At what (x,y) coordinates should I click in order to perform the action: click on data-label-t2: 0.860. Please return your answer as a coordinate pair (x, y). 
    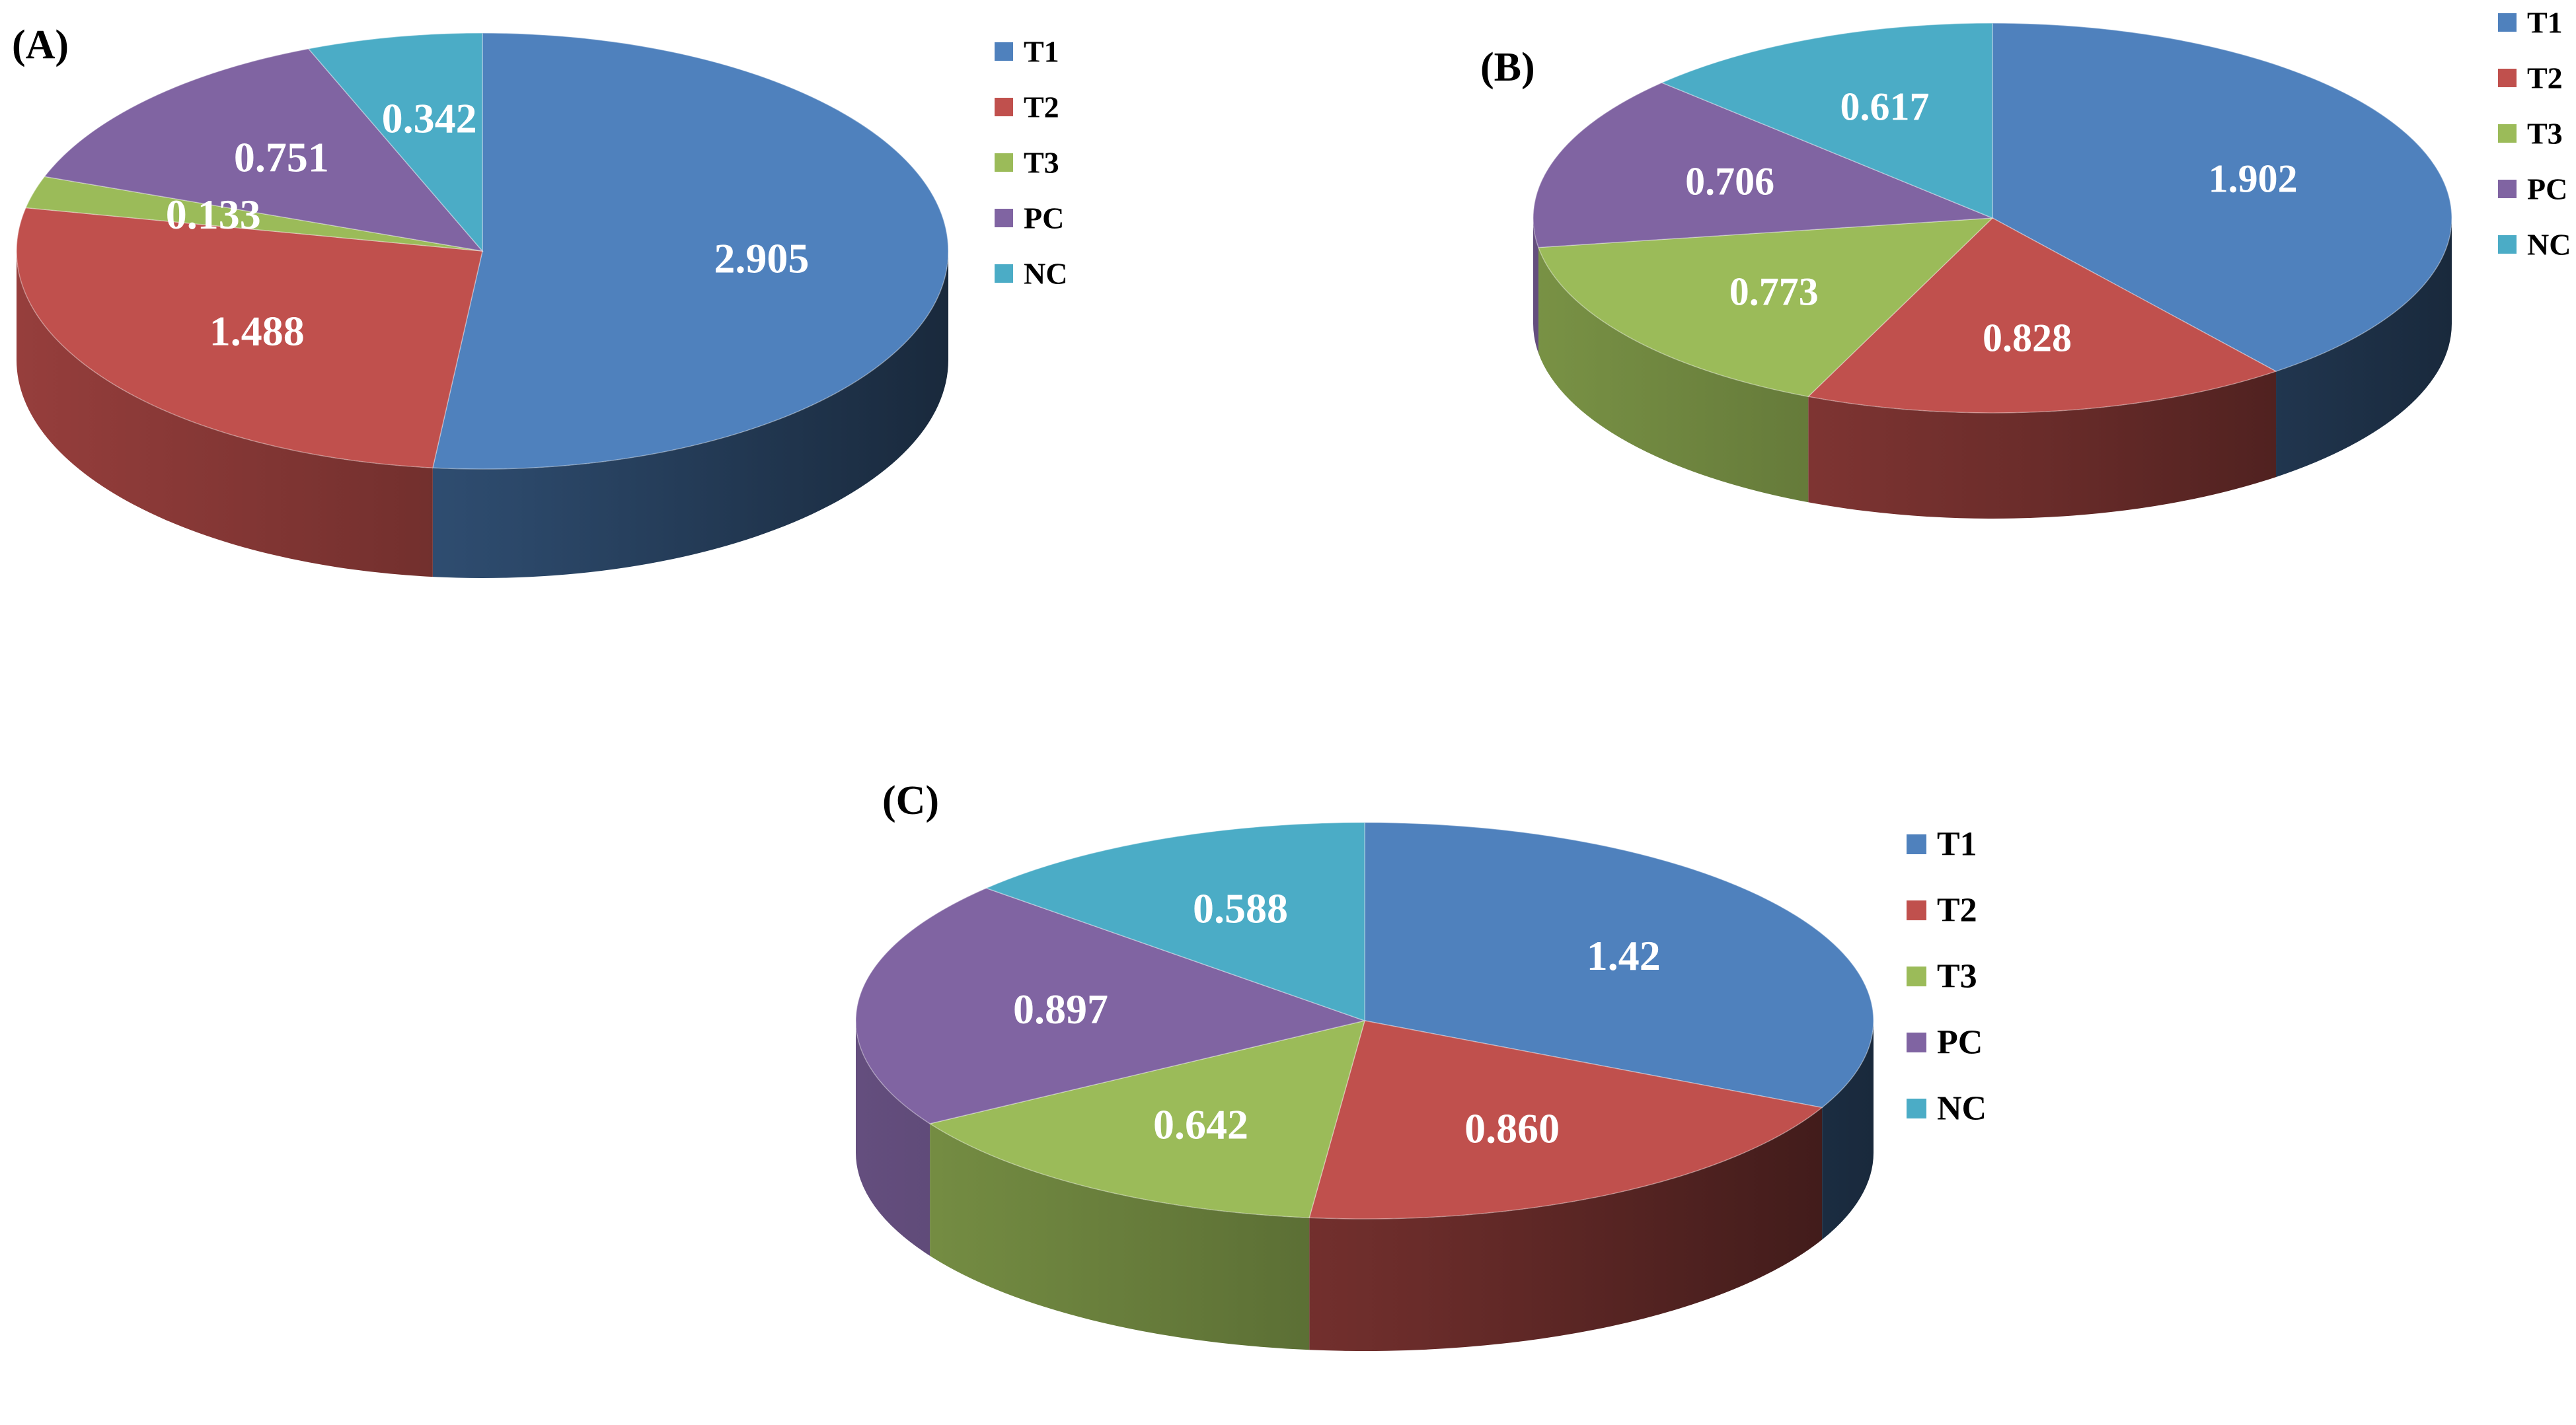
    Looking at the image, I should click on (1512, 1128).